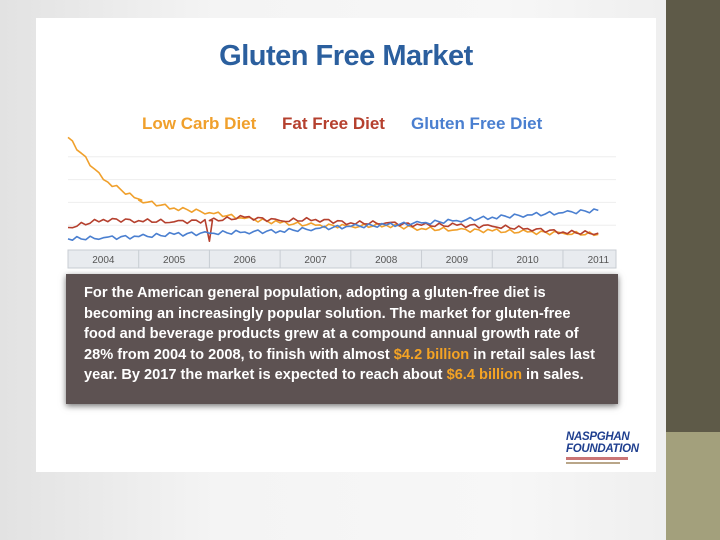 The width and height of the screenshot is (720, 540). Describe the element at coordinates (477, 123) in the screenshot. I see `legend-gluten-free-diet: Gluten Free Diet` at that location.